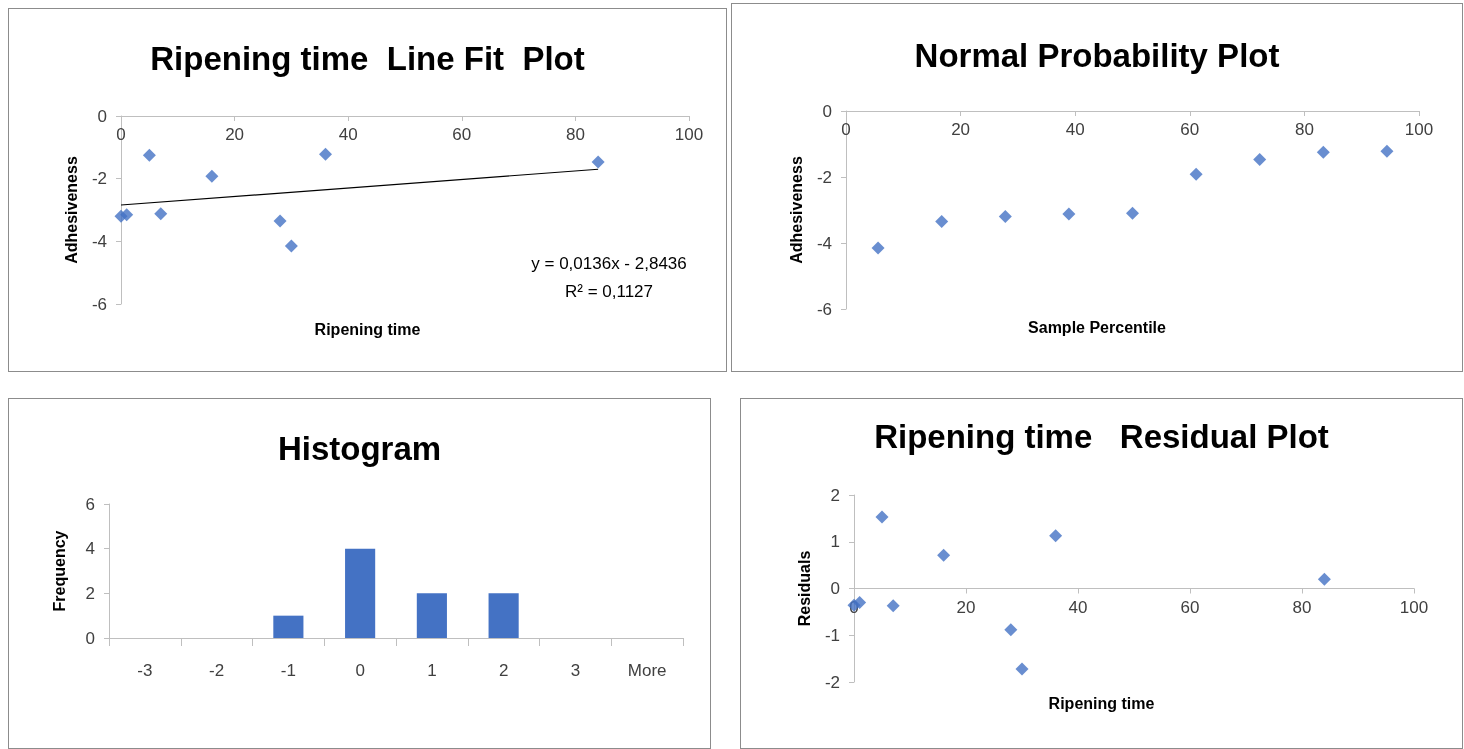 This screenshot has width=1464, height=749. I want to click on x-tick-label: 1, so click(432, 670).